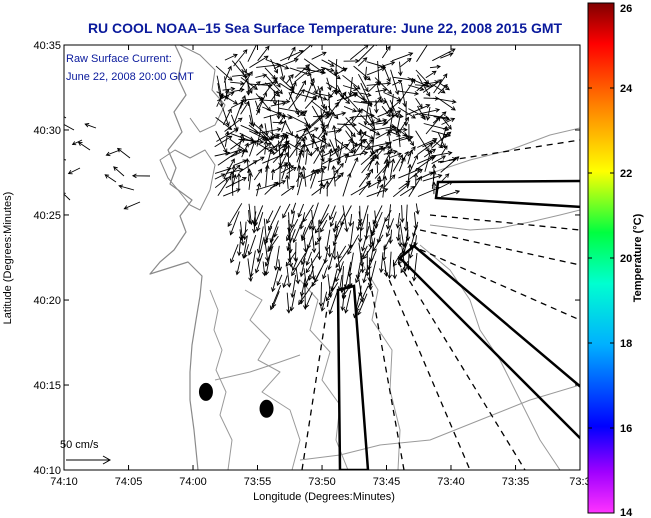 The height and width of the screenshot is (518, 651). Describe the element at coordinates (461, 365) in the screenshot. I see `radial-line` at that location.